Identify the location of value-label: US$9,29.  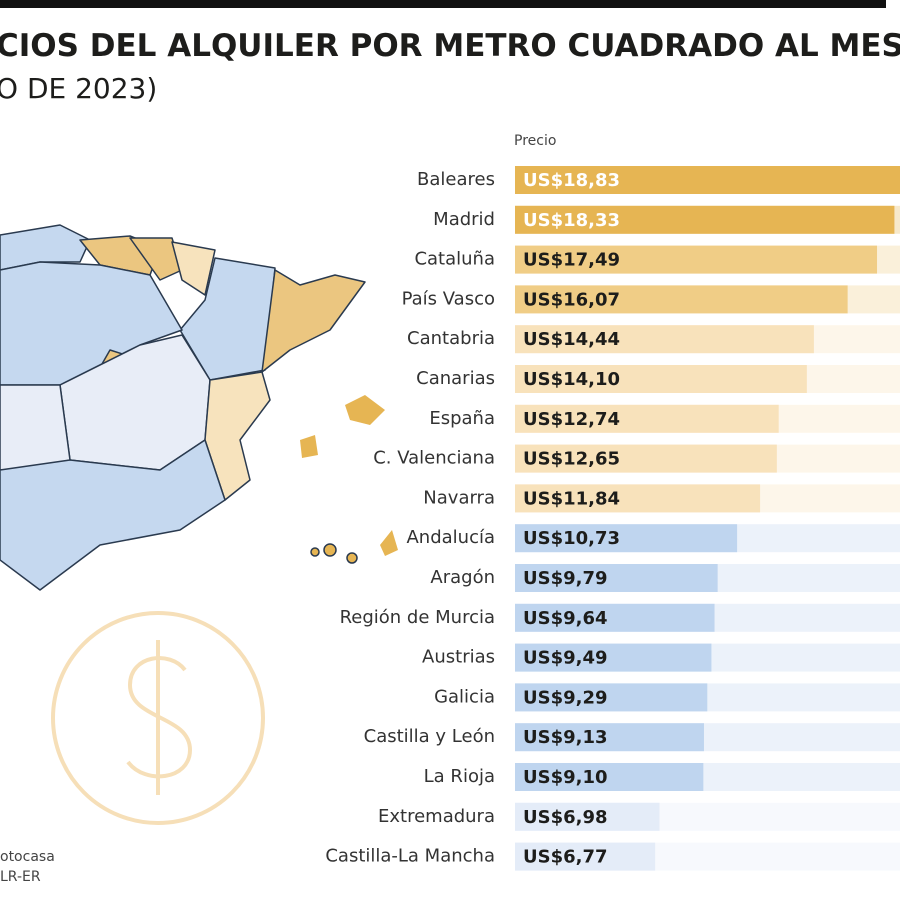
(565, 697).